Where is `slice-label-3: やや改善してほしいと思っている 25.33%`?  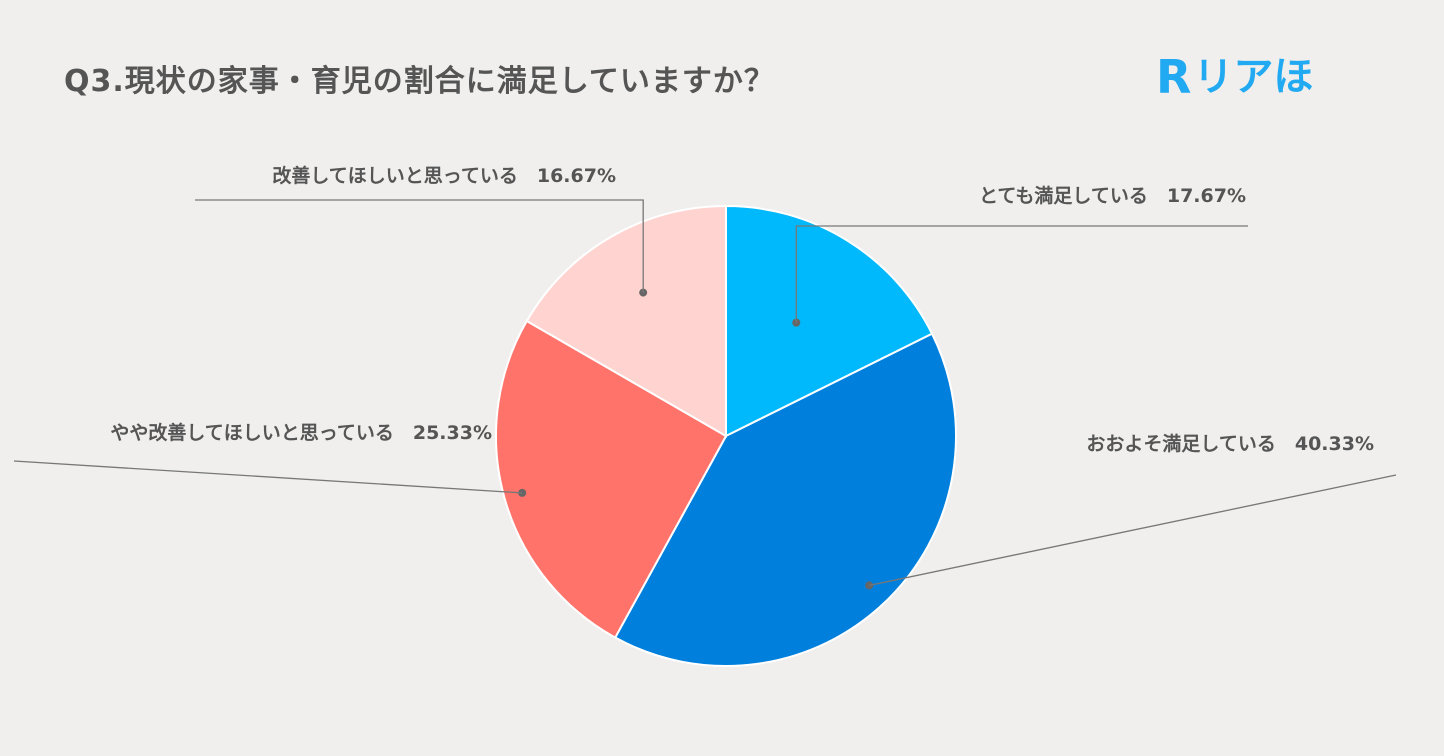
slice-label-3: やや改善してほしいと思っている 25.33% is located at coordinates (301, 432).